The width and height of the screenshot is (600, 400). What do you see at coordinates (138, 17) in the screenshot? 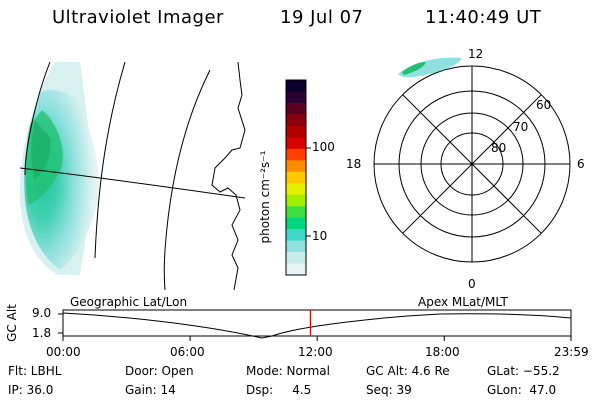
I see `instrument-title: Ultraviolet Imager` at bounding box center [138, 17].